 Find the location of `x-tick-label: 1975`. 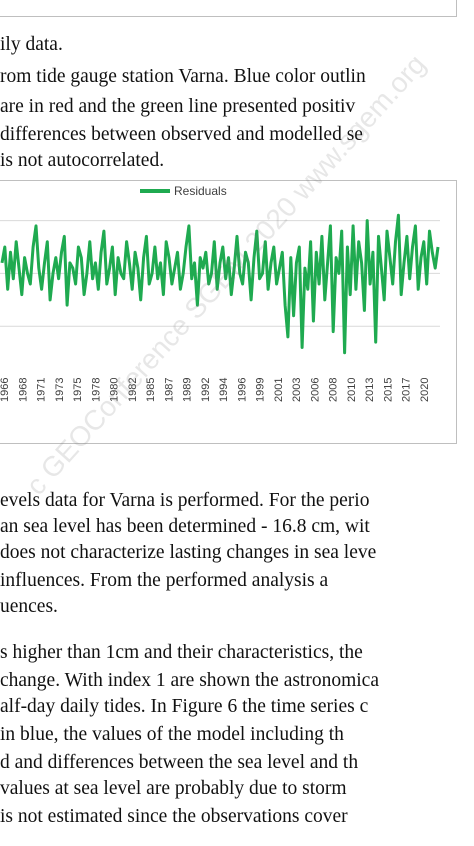

x-tick-label: 1975 is located at coordinates (78, 390).